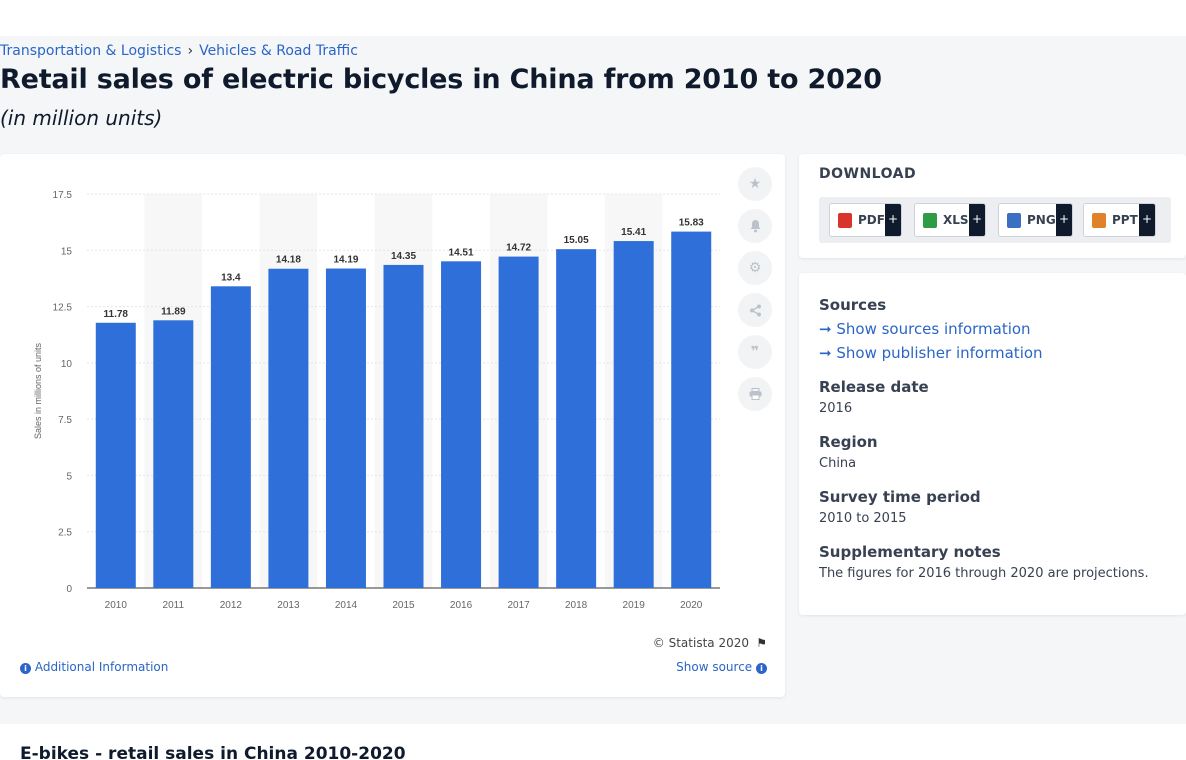 Image resolution: width=1186 pixels, height=760 pixels. Describe the element at coordinates (1125, 220) in the screenshot. I see `download-ppt-label: PPT` at that location.